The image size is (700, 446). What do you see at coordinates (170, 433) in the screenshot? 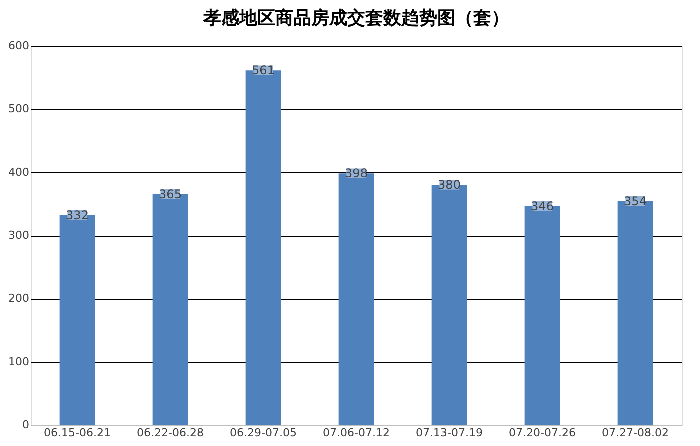
I see `x-tick-label: 06.22-06.28` at bounding box center [170, 433].